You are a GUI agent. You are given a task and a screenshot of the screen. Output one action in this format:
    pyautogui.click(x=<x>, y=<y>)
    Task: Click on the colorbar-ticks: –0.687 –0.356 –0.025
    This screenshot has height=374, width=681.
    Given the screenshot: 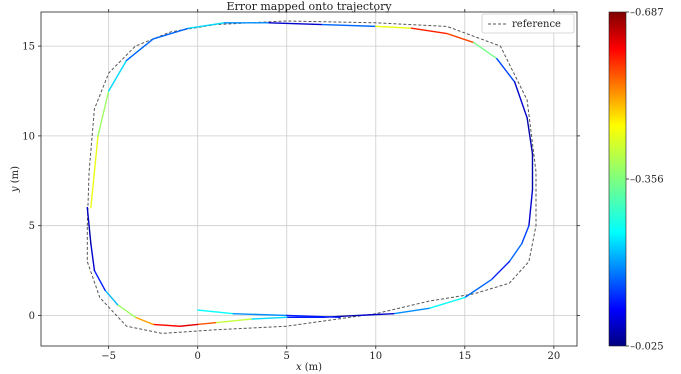 What is the action you would take?
    pyautogui.click(x=645, y=180)
    